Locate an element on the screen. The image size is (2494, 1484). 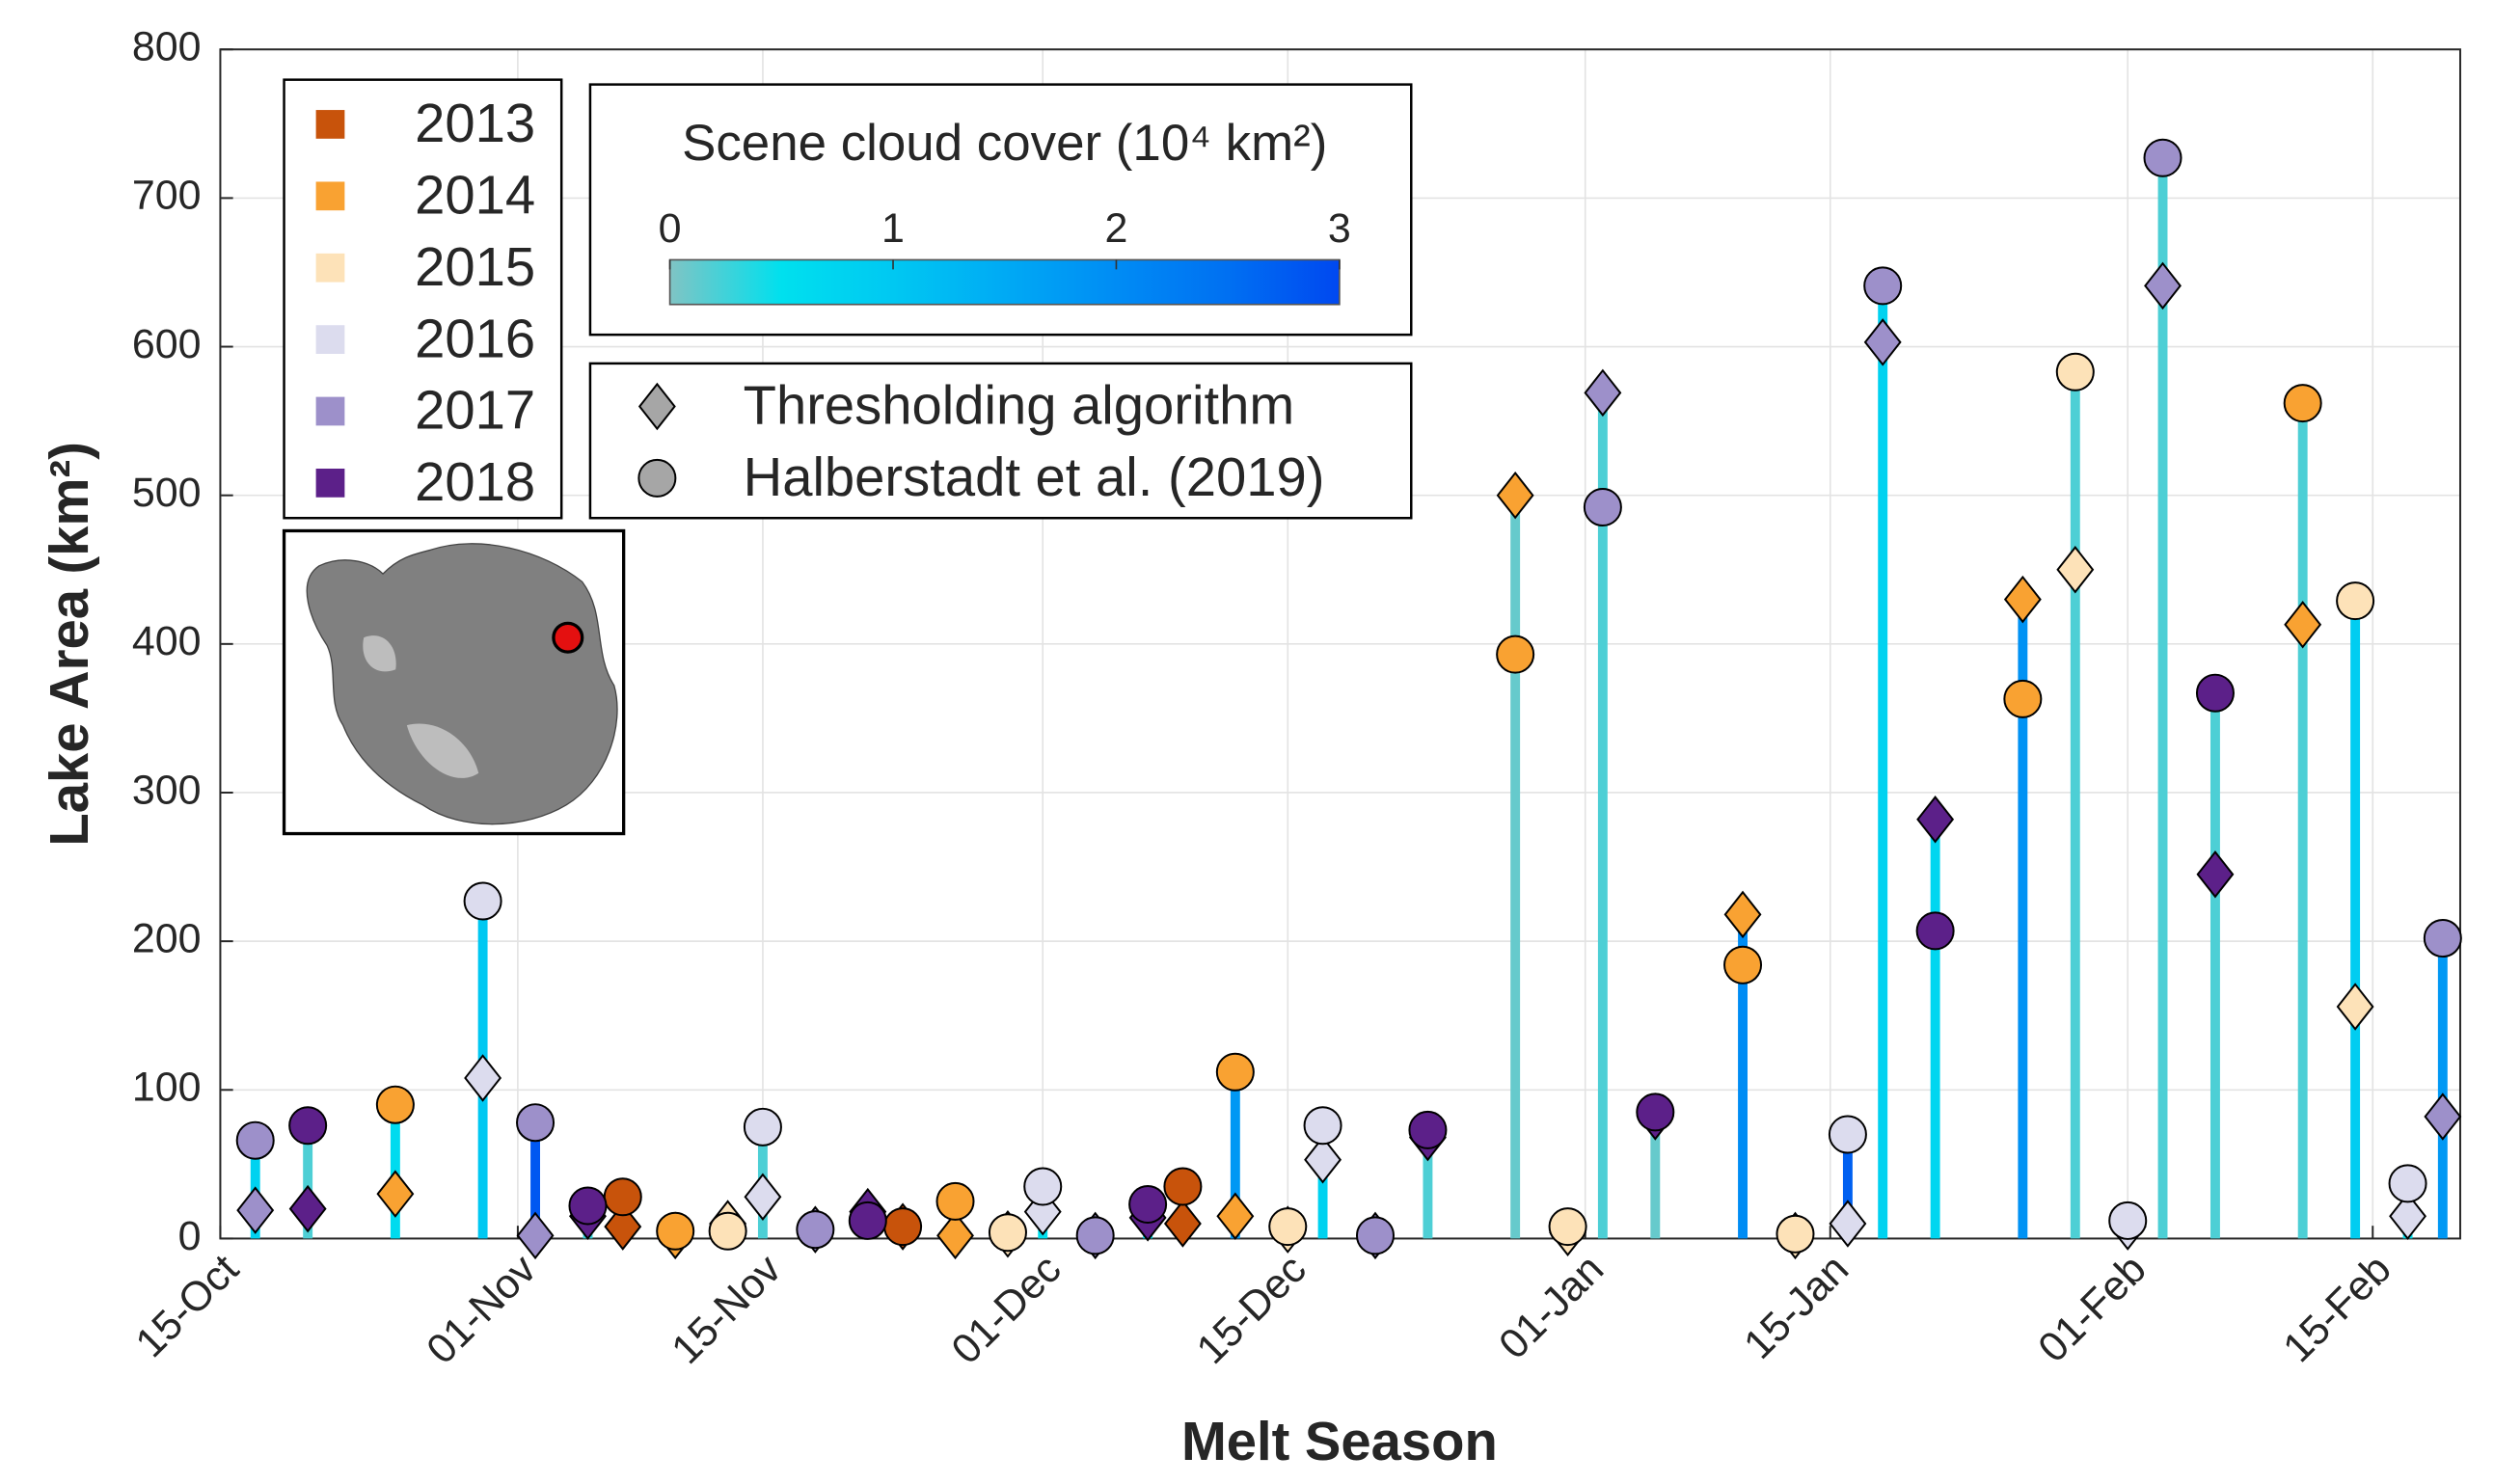
y-tick-label: 300 is located at coordinates (167, 790).